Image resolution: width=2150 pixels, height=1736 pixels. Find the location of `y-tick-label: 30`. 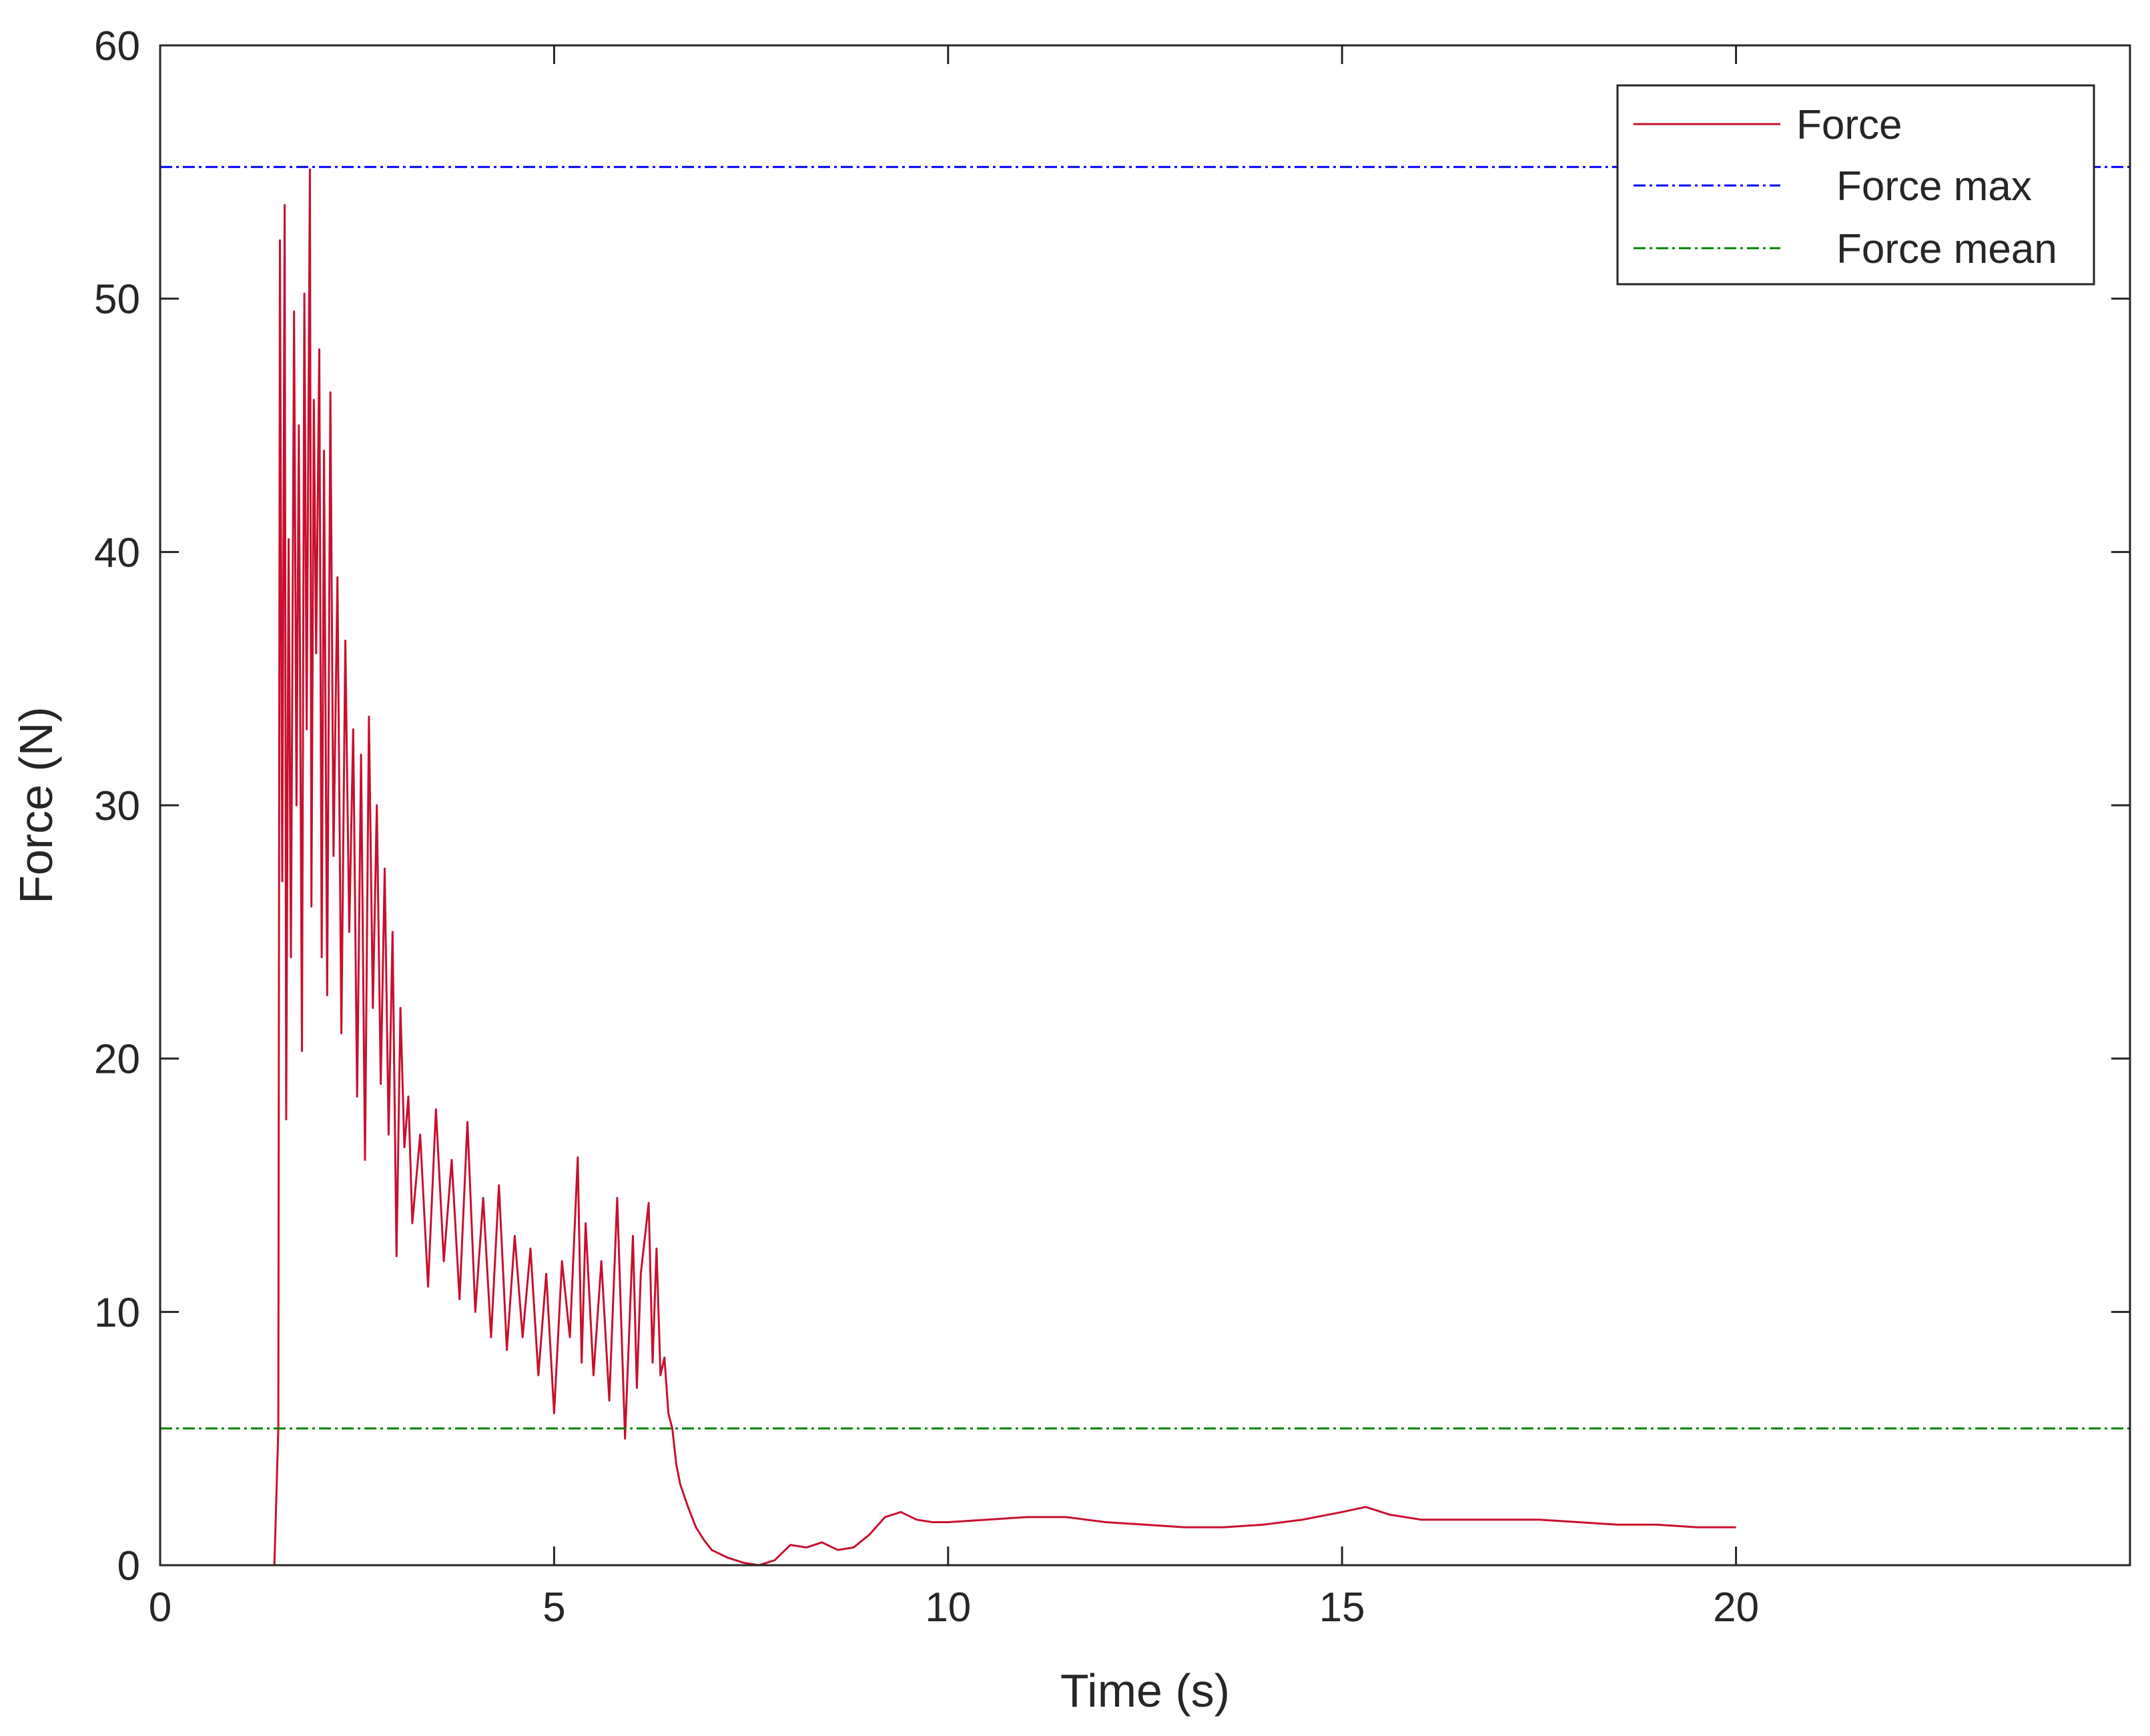

y-tick-label: 30 is located at coordinates (117, 806).